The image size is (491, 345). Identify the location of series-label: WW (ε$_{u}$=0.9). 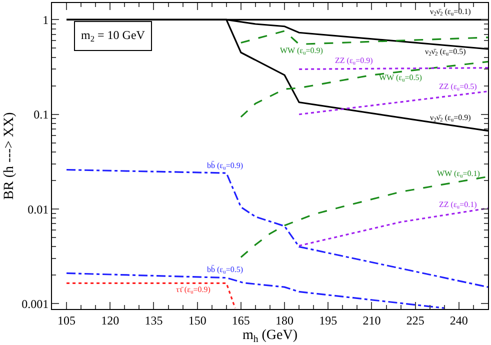
(302, 51).